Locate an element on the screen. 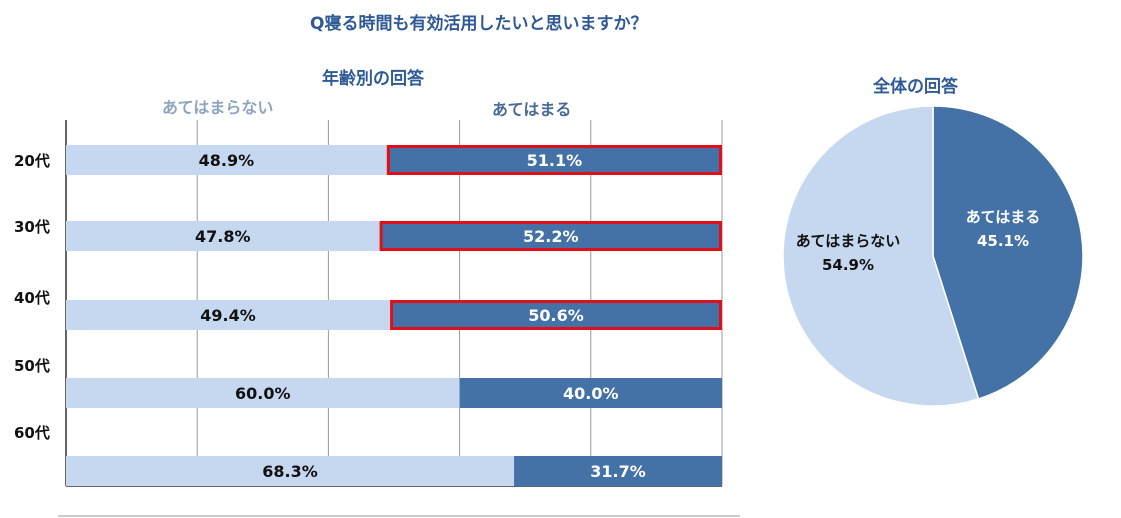 Image resolution: width=1121 pixels, height=518 pixels. category-label: 40代 is located at coordinates (32, 298).